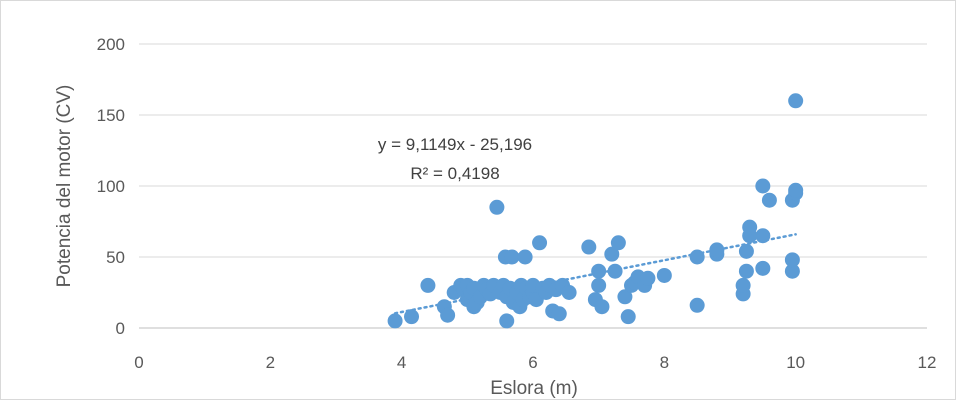 This screenshot has width=956, height=400. I want to click on y-axis-title: Potencia del motor (CV), so click(64, 186).